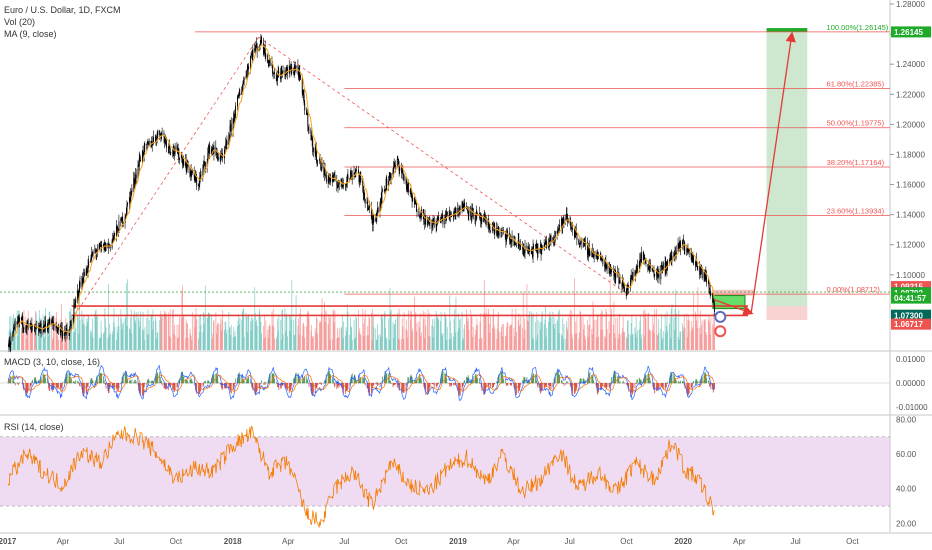 This screenshot has height=550, width=932. I want to click on ma-legend: MA (9, close), so click(30, 34).